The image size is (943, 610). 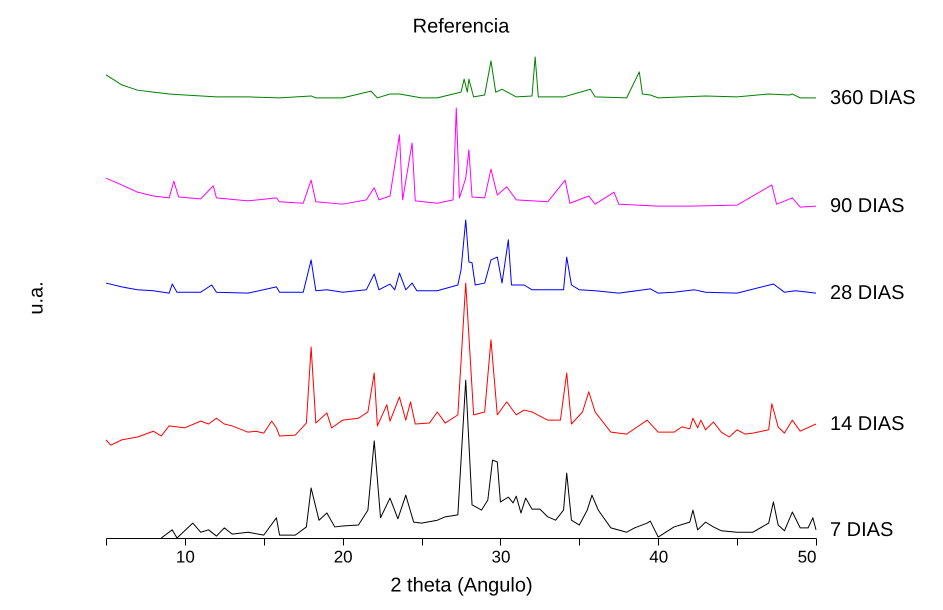 I want to click on series-label: 14 DIAS, so click(x=867, y=424).